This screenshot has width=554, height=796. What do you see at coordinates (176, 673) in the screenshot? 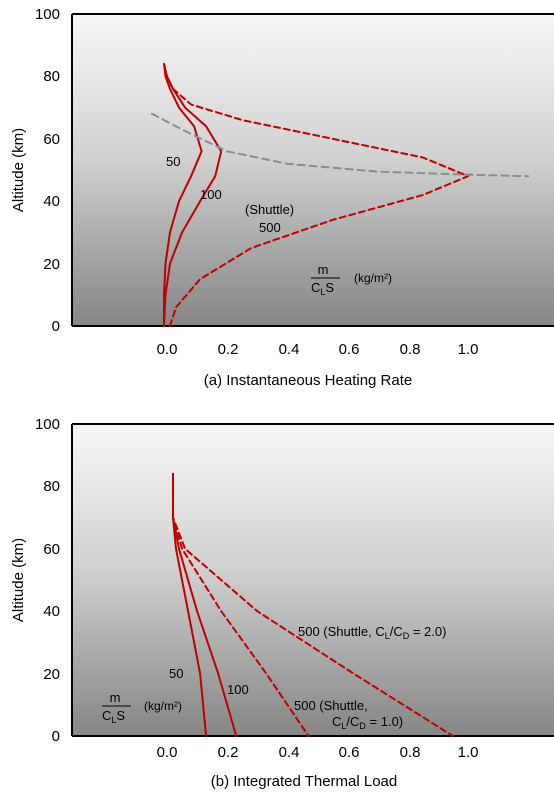
I see `series-label-50-b: 50` at bounding box center [176, 673].